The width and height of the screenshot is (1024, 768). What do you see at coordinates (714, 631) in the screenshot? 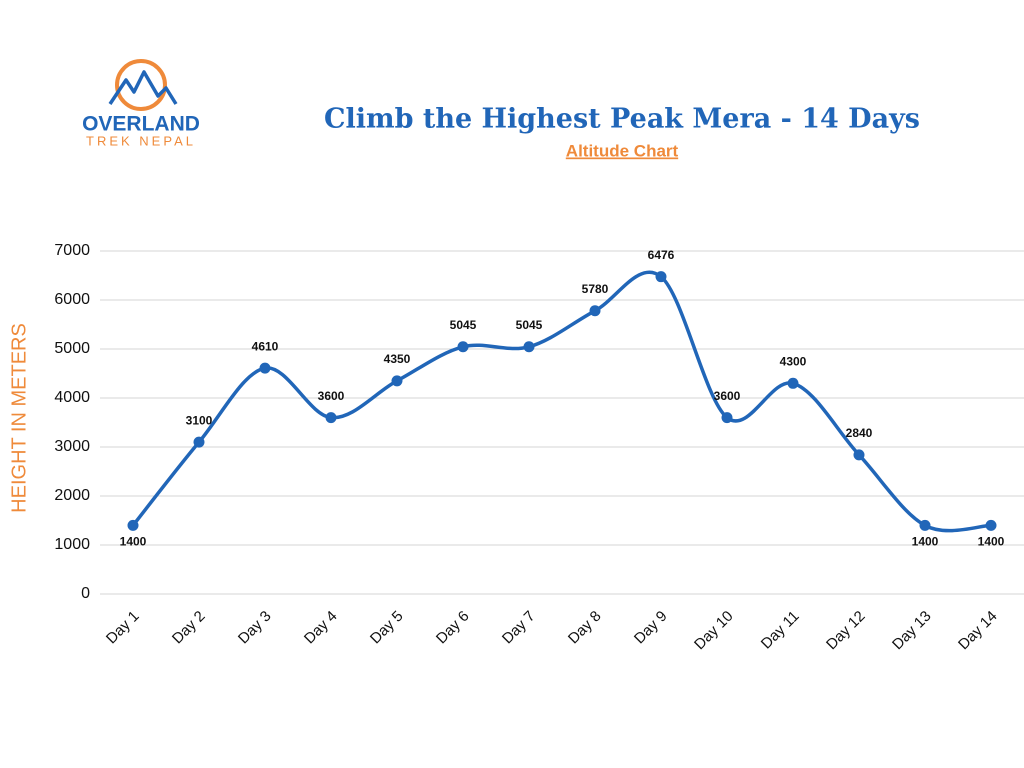
I see `x-tick-label: Day 10` at bounding box center [714, 631].